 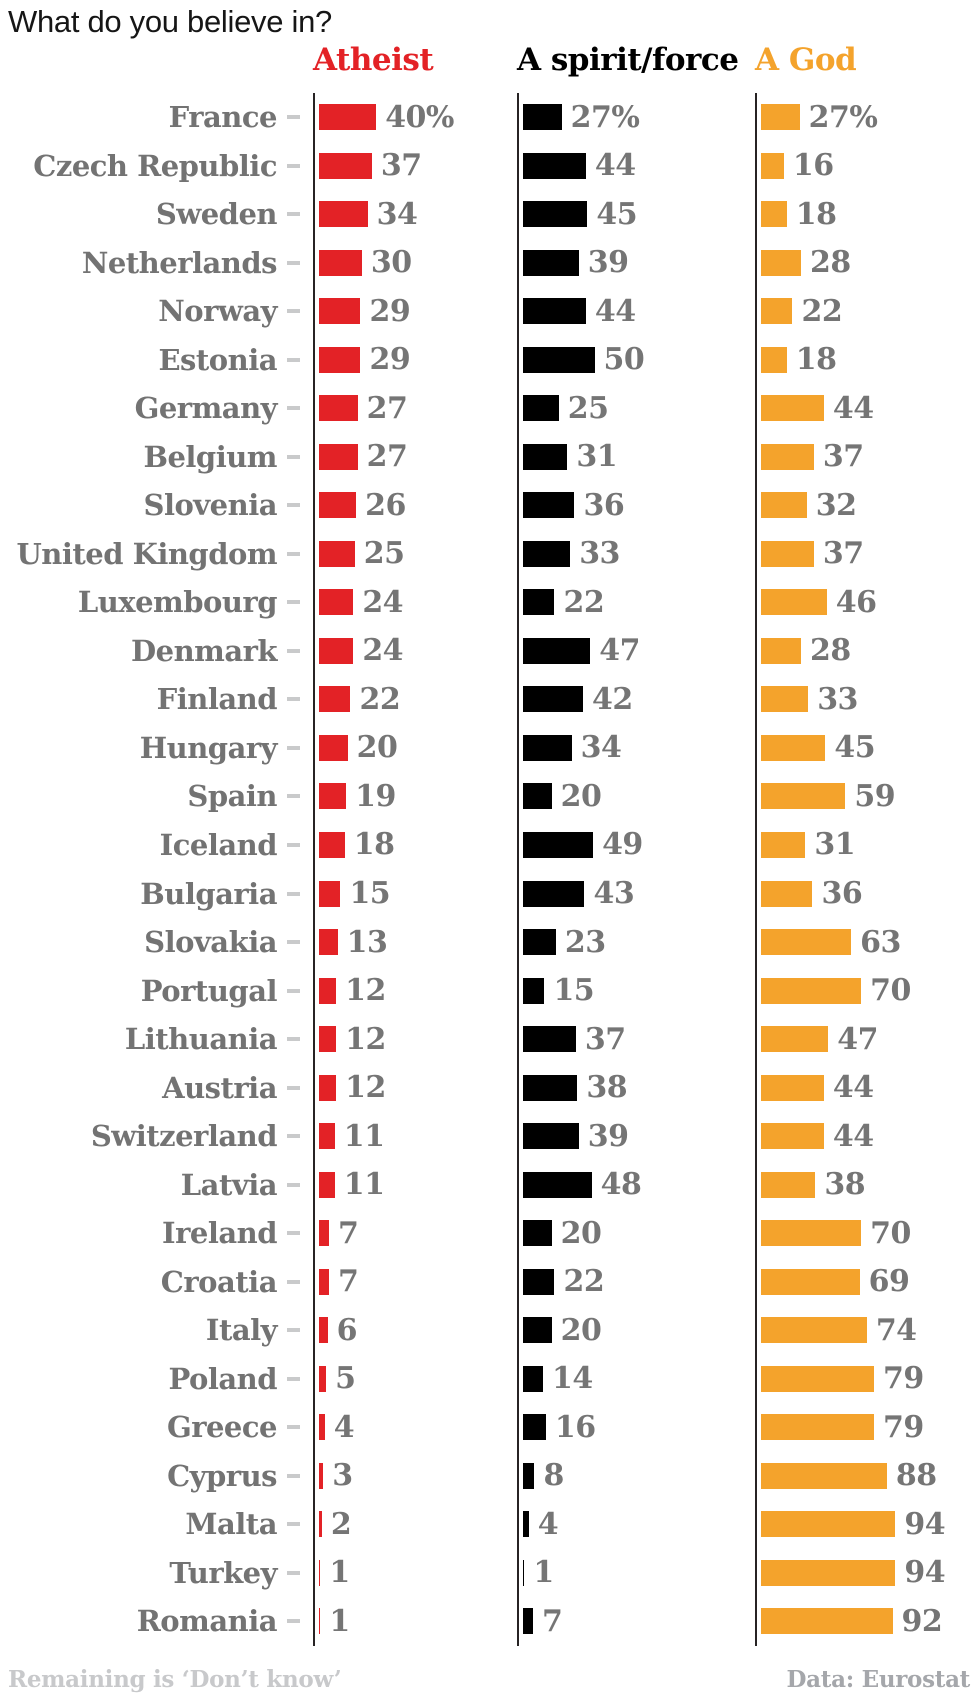 I want to click on country-label: Cyprus, so click(x=222, y=1475).